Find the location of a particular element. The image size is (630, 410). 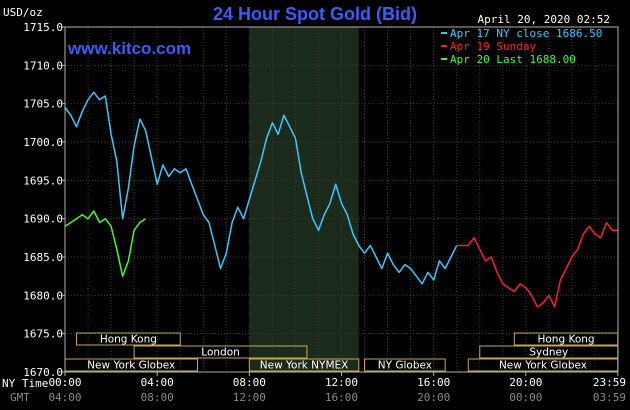

x-tick-label-gmt: 16:00 is located at coordinates (341, 397).